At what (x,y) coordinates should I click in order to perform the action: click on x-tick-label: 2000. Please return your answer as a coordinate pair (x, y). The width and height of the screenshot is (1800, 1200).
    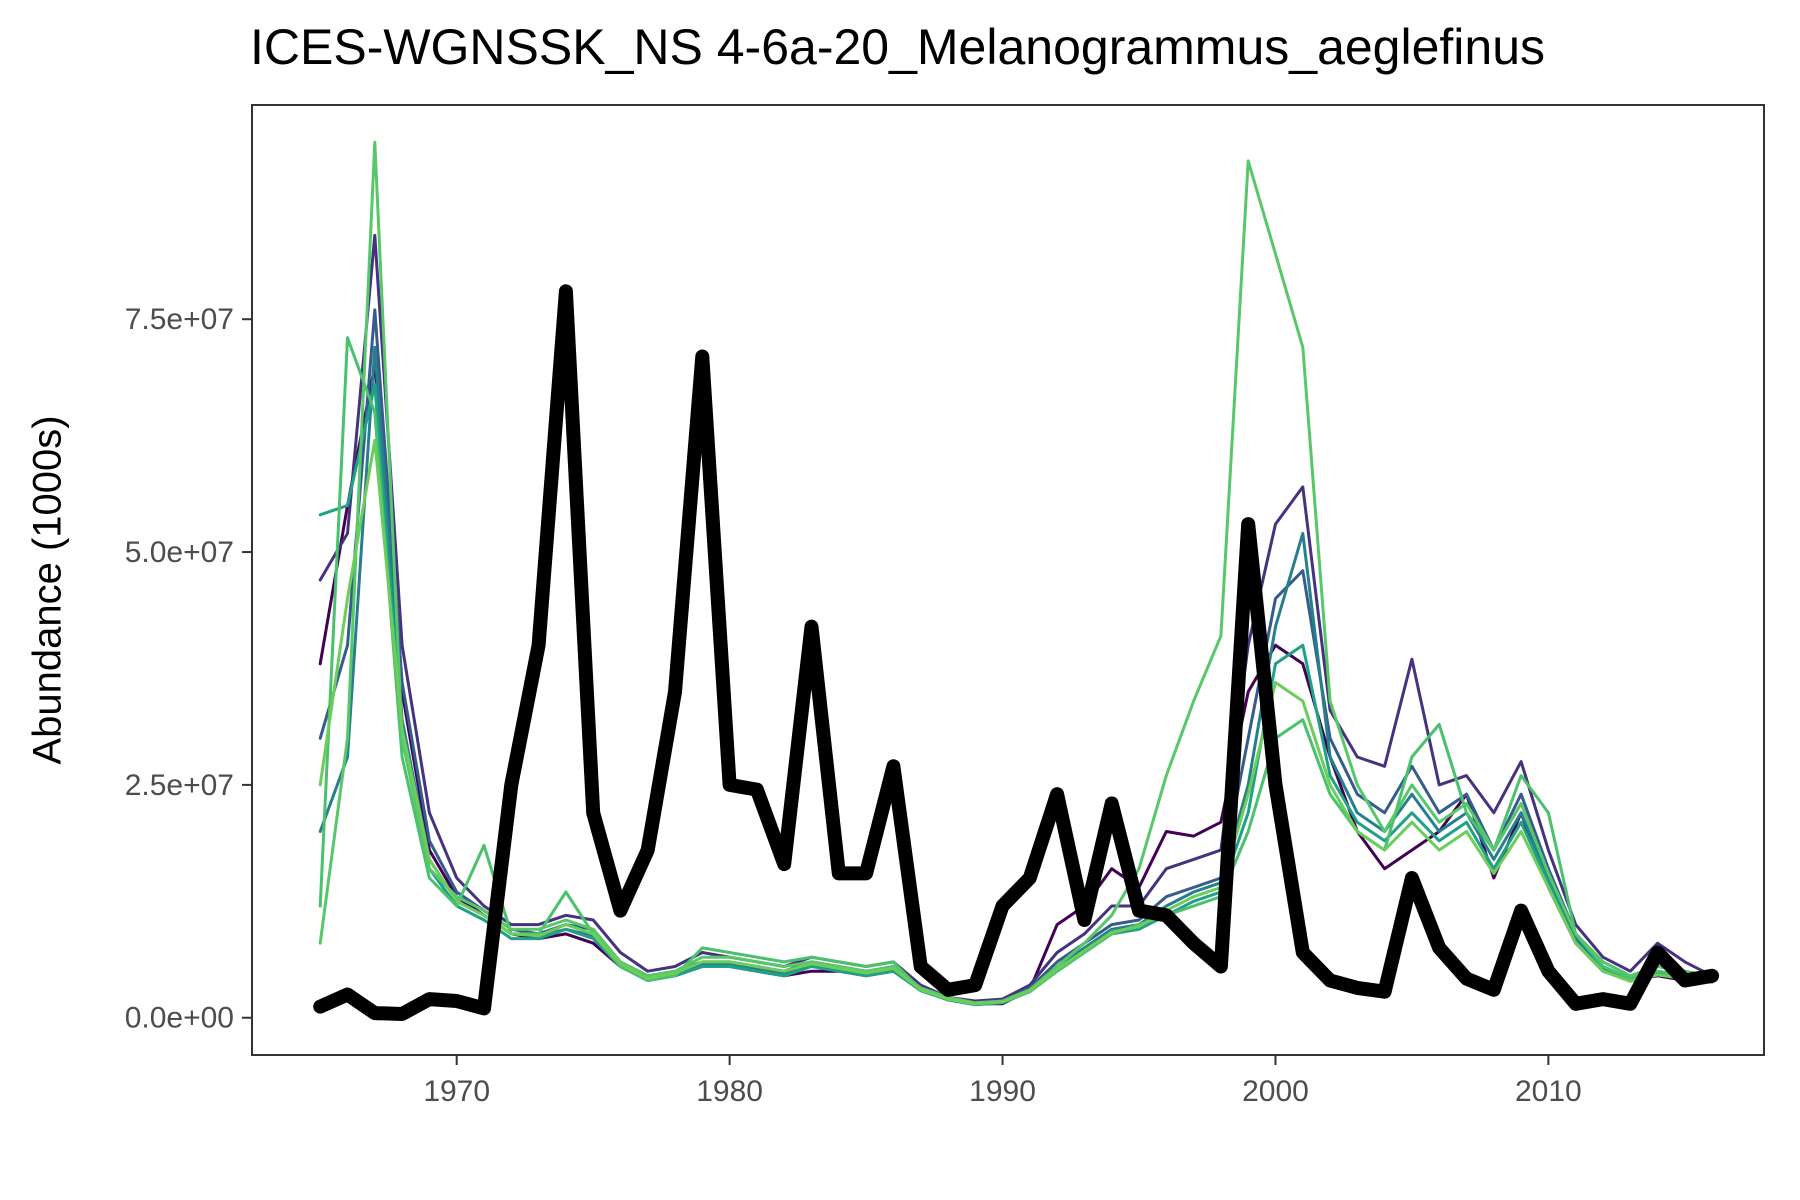
    Looking at the image, I should click on (1275, 1091).